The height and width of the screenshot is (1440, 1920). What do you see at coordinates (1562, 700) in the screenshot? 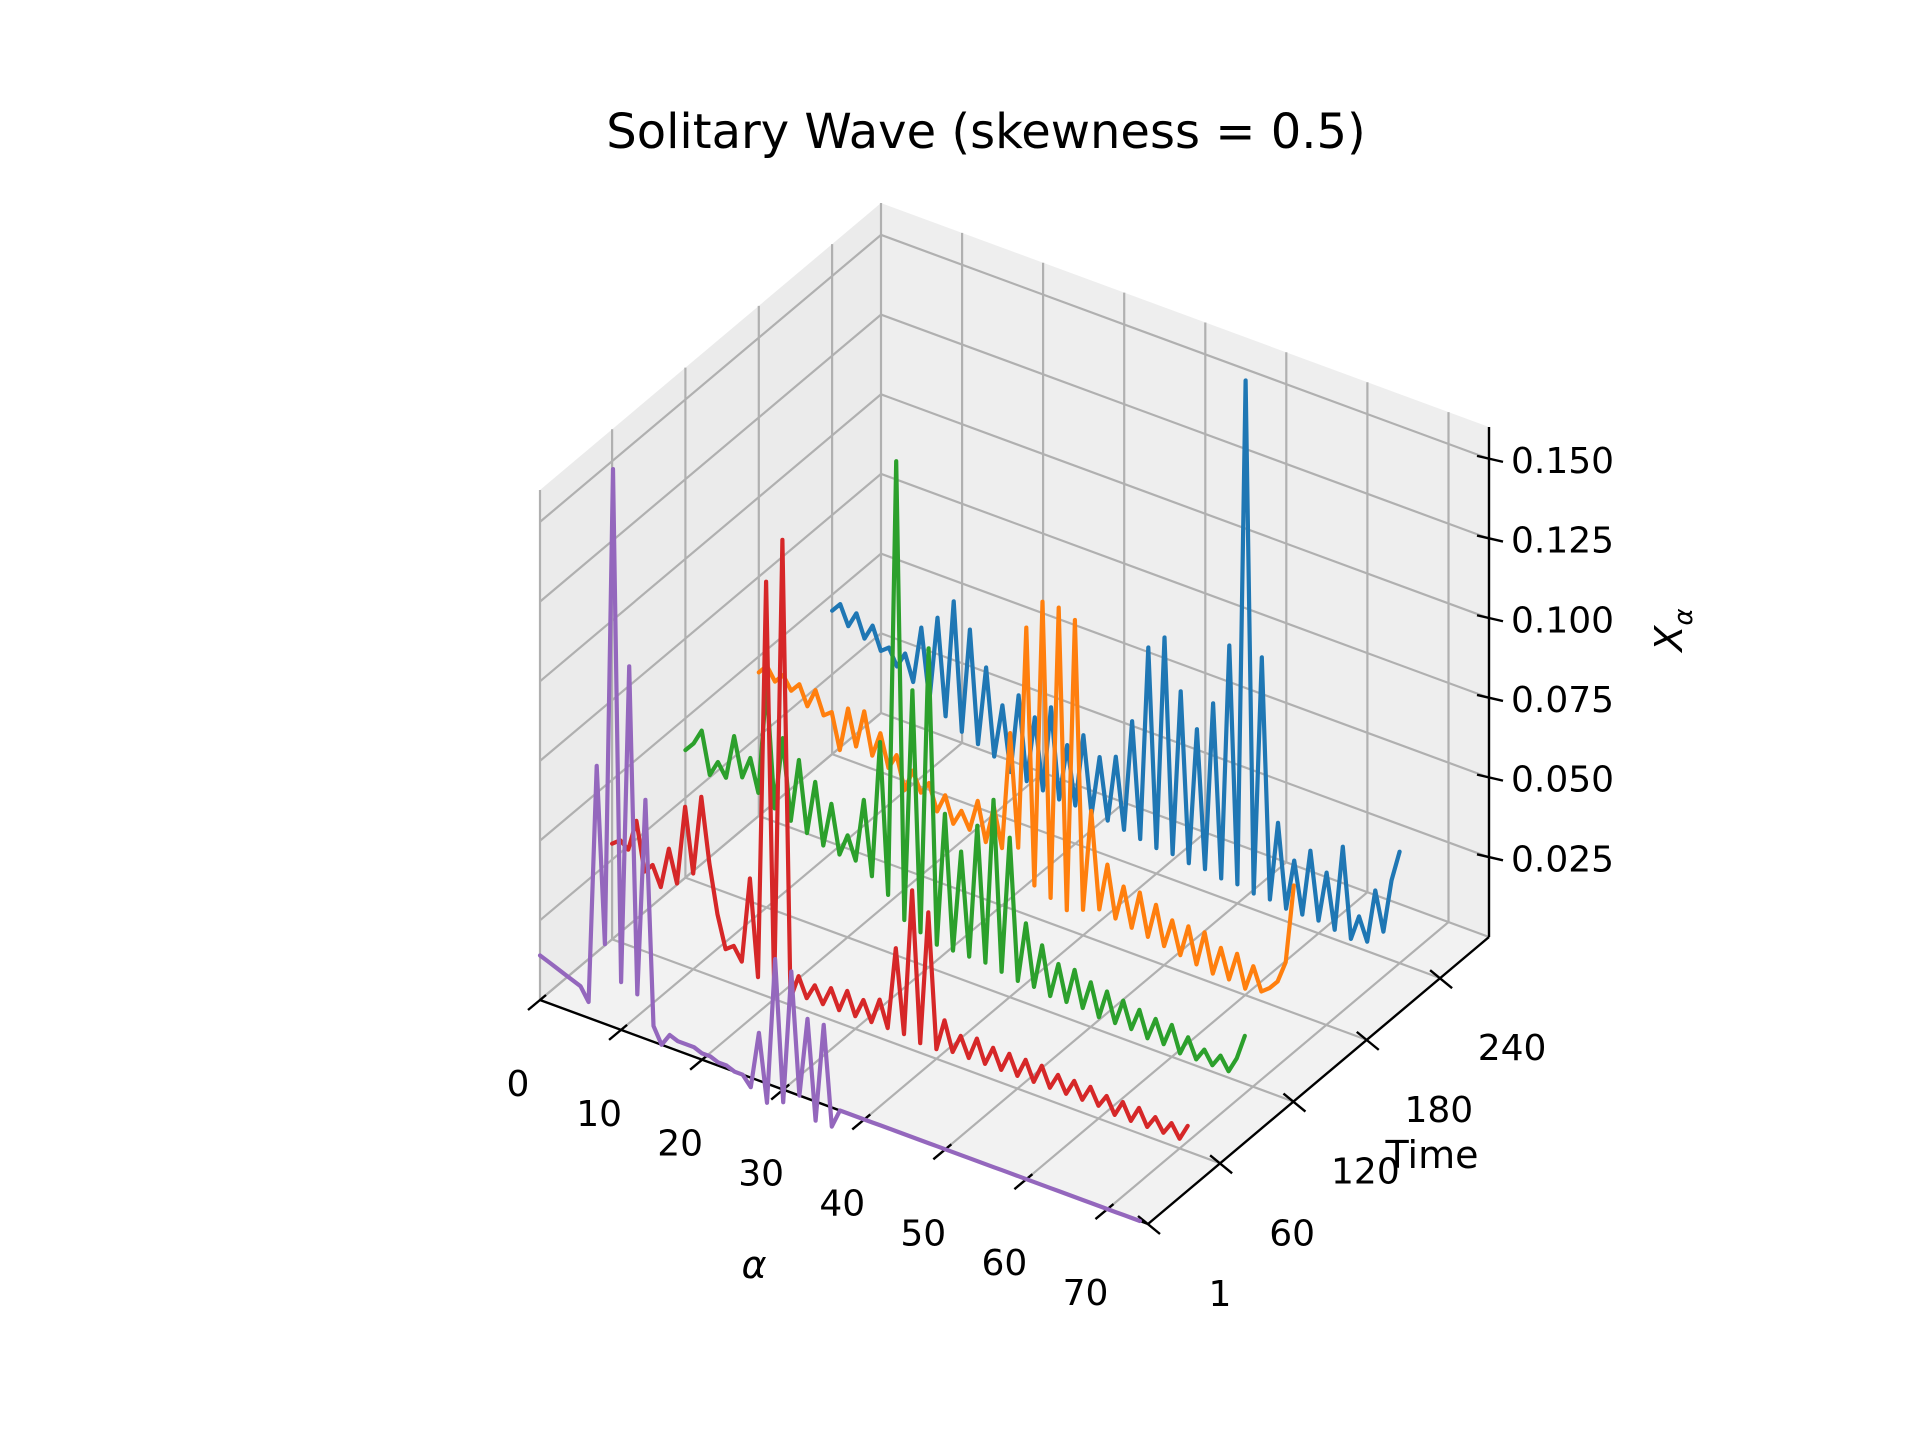
I see `z-tick-label: 0.075` at bounding box center [1562, 700].